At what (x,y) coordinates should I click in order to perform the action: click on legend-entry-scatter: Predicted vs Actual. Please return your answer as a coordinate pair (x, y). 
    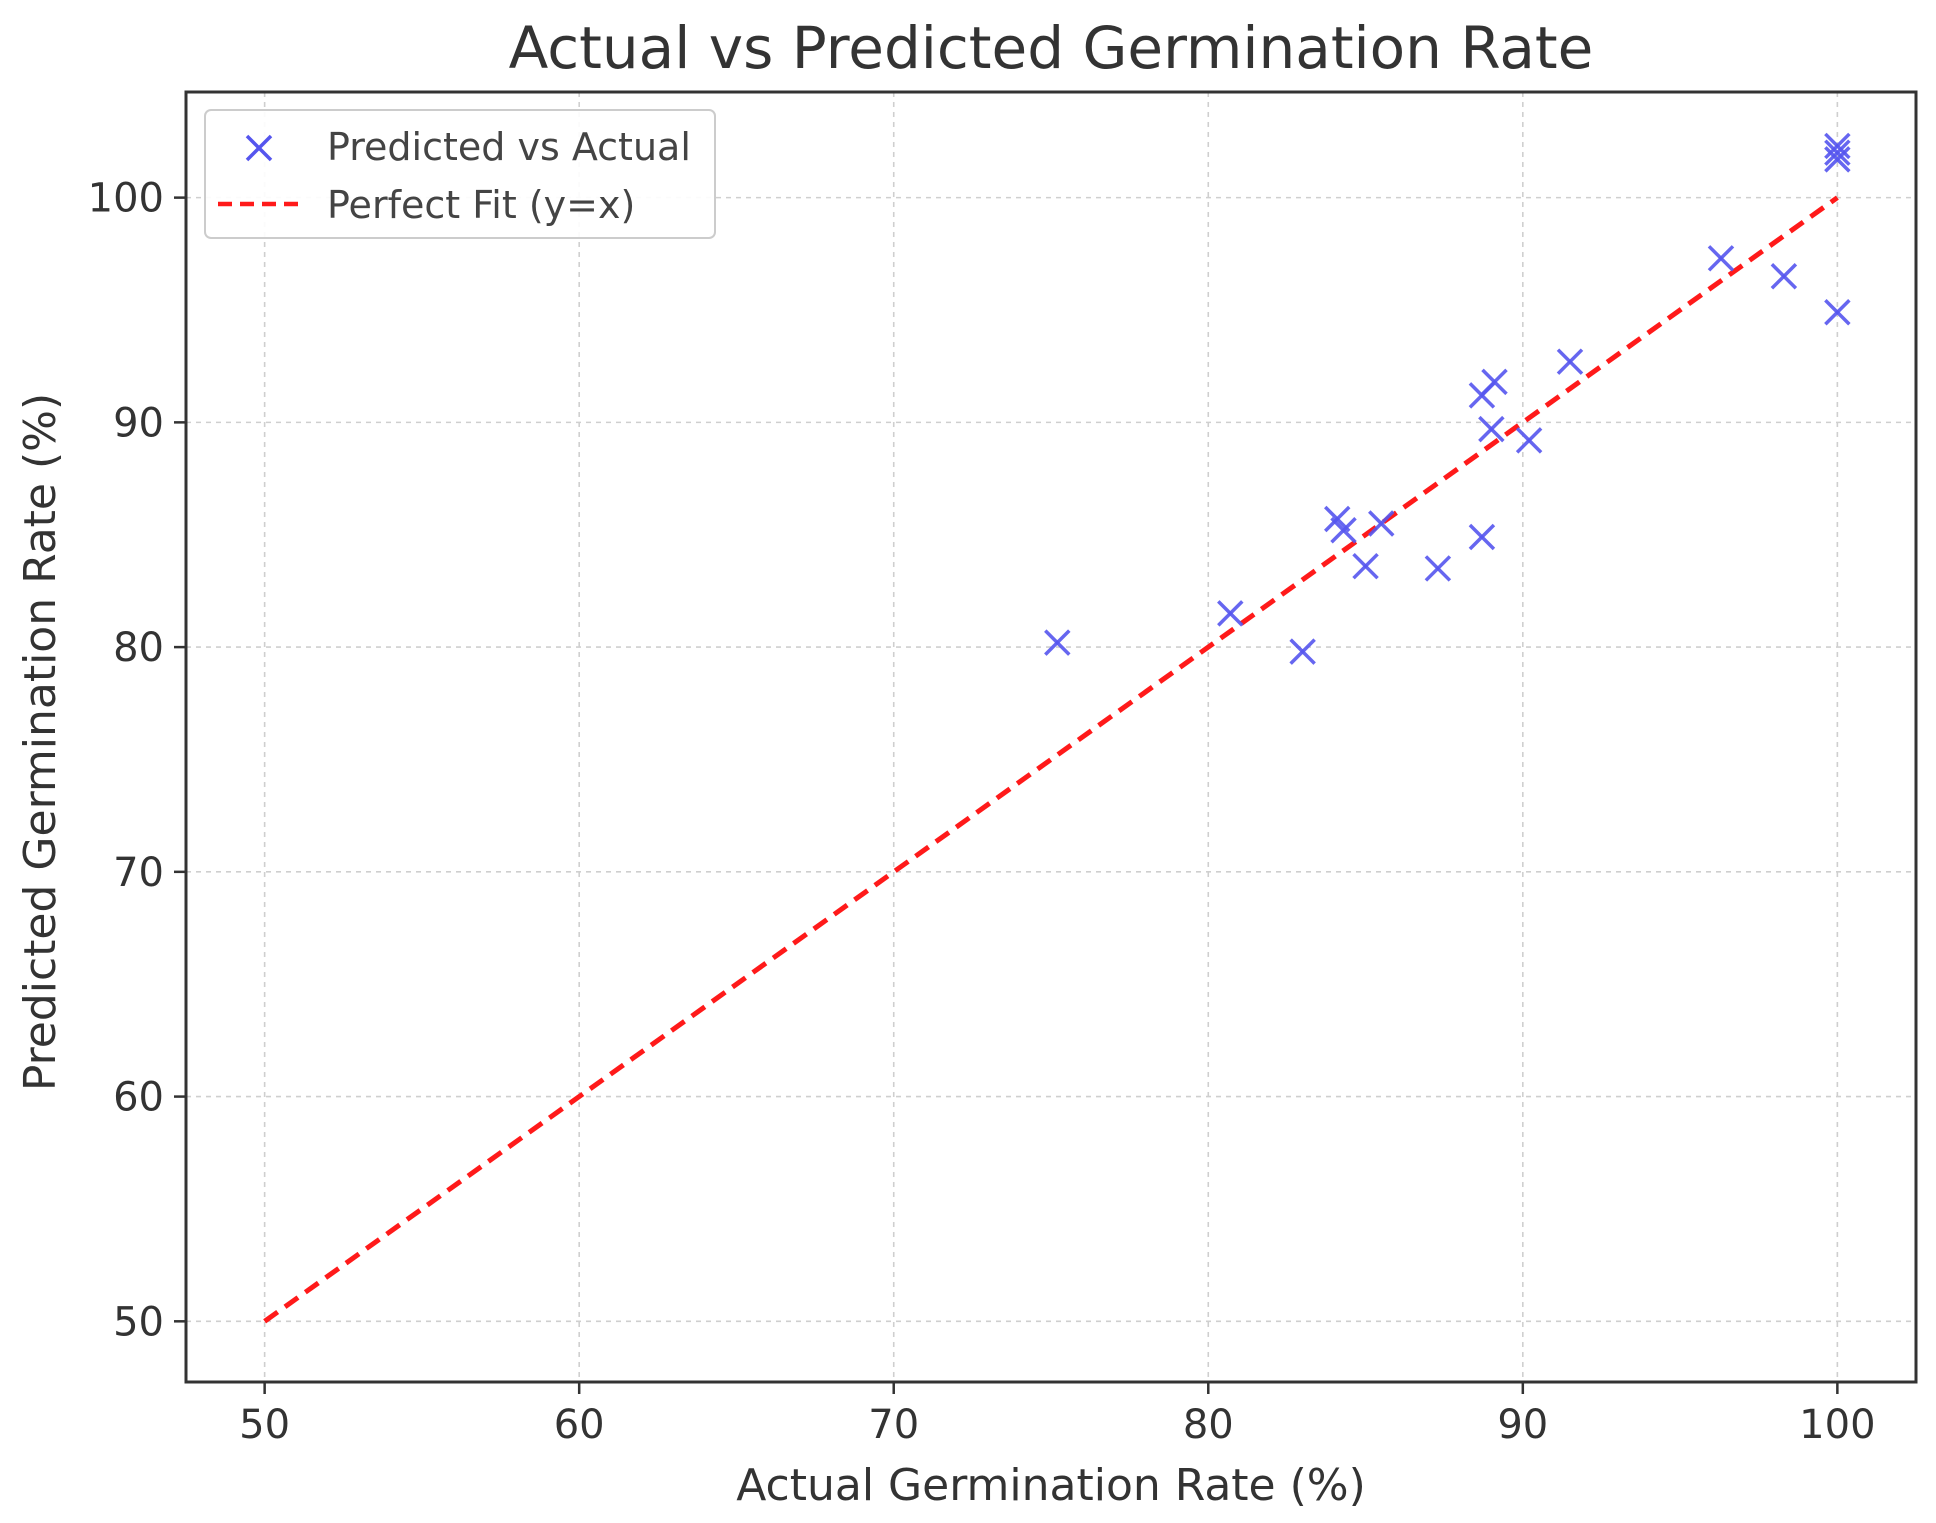
    Looking at the image, I should click on (509, 147).